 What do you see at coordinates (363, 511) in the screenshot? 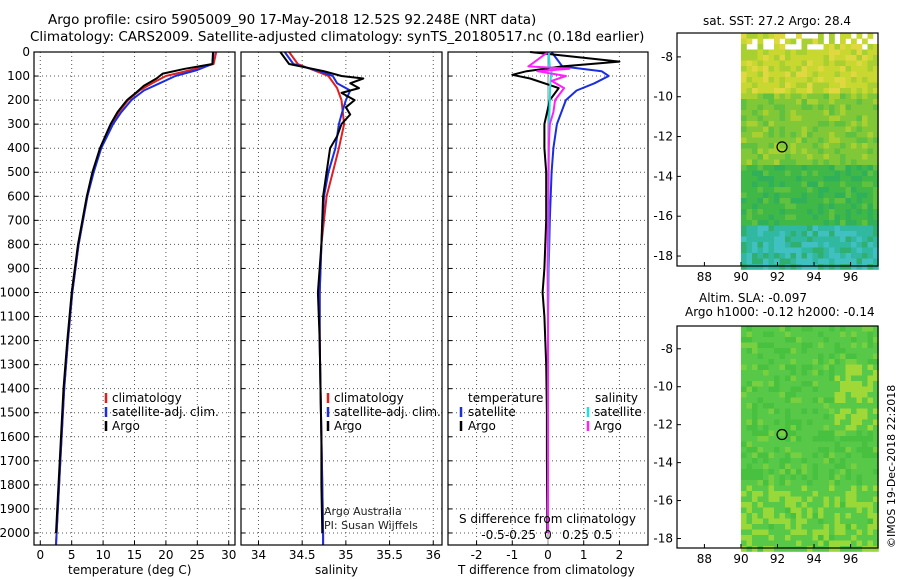
I see `credit-line-1: Argo Australia` at bounding box center [363, 511].